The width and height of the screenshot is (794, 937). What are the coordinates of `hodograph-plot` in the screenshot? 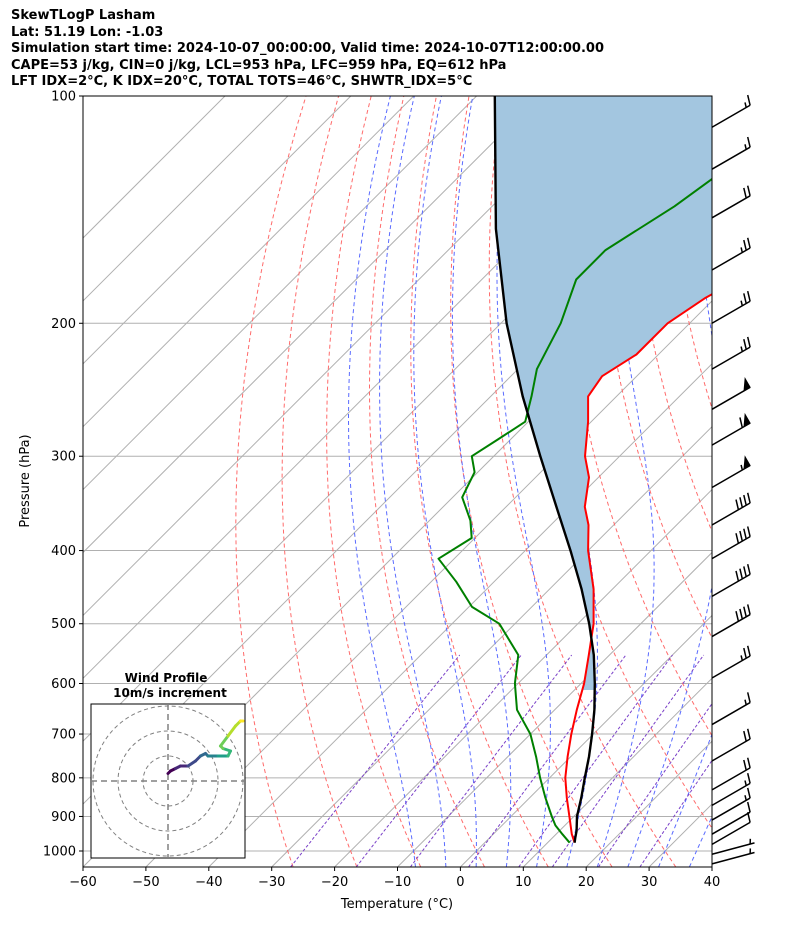 It's located at (168, 781).